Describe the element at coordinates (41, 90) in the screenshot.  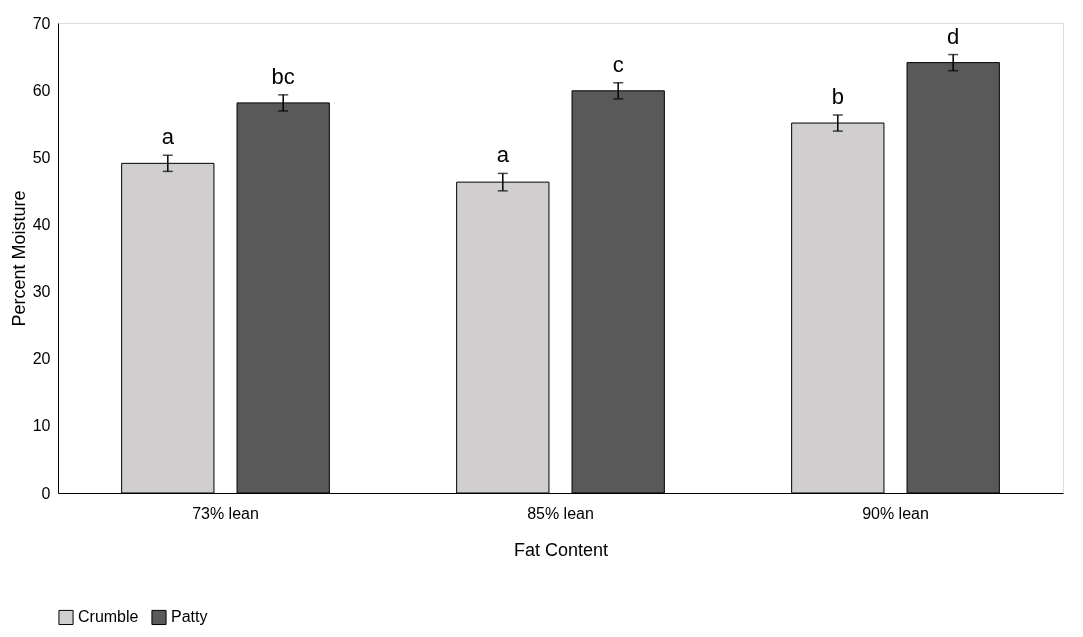
I see `y-tick-label: 60` at that location.